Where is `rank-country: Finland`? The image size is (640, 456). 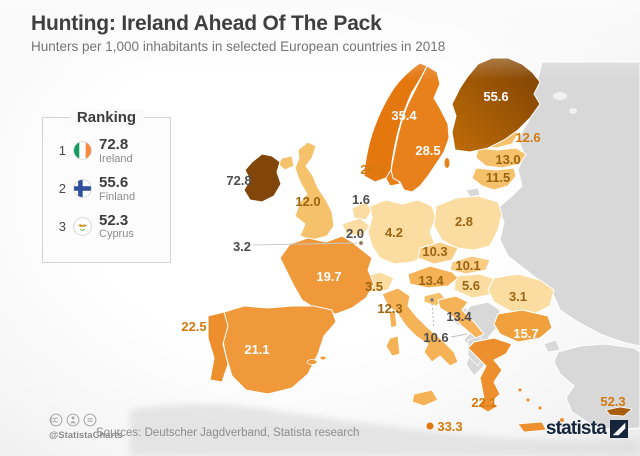
rank-country: Finland is located at coordinates (117, 196).